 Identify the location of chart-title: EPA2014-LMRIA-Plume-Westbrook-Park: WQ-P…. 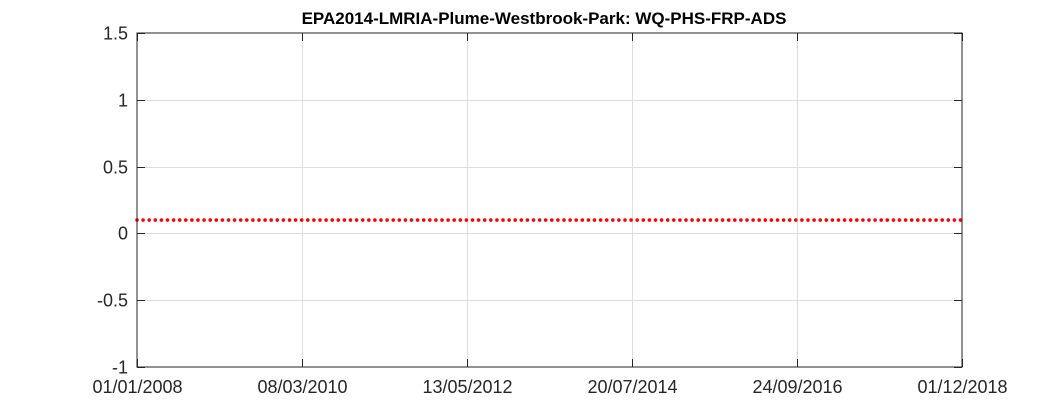
(544, 18).